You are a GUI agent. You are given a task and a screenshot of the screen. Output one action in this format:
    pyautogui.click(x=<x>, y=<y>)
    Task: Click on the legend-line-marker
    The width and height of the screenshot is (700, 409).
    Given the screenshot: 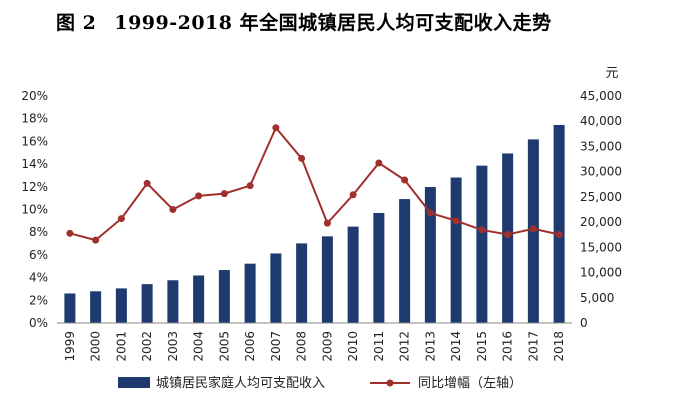 What is the action you would take?
    pyautogui.click(x=390, y=383)
    